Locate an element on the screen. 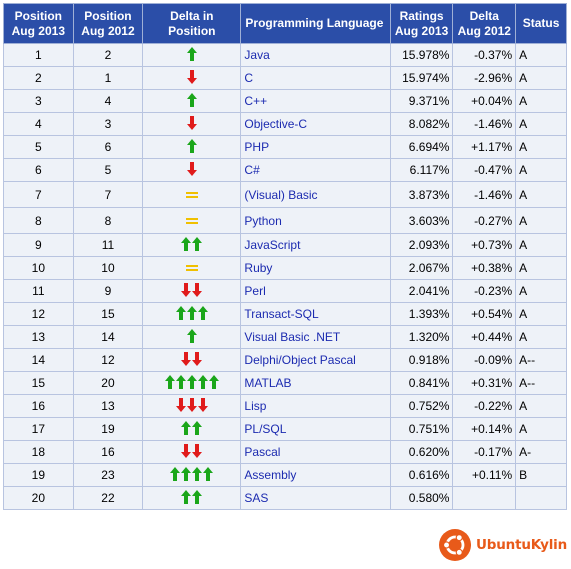 The height and width of the screenshot is (569, 571). header-programming-language: Programming Language is located at coordinates (315, 23).